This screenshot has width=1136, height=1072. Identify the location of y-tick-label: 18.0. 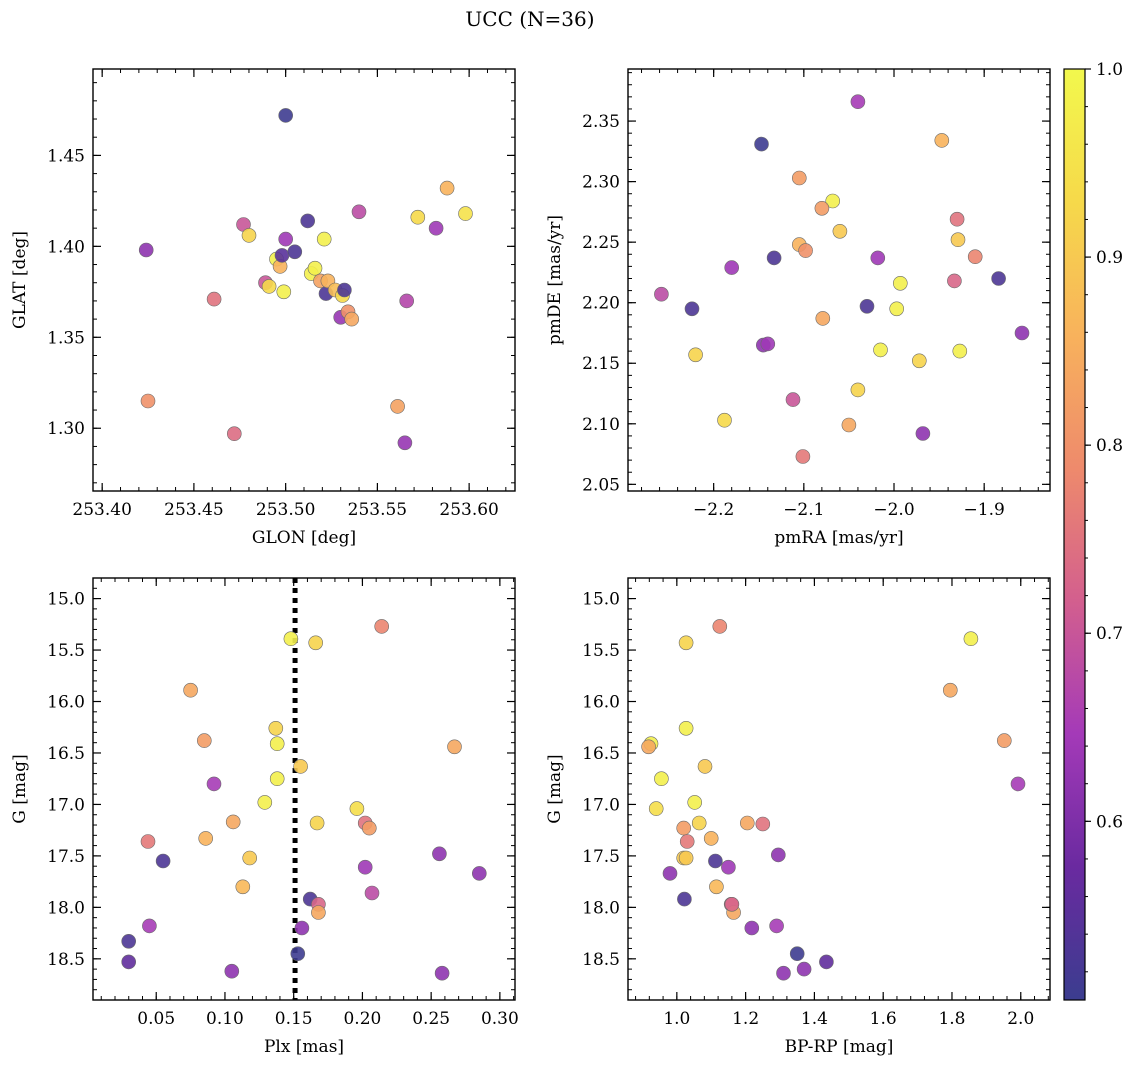
(66, 908).